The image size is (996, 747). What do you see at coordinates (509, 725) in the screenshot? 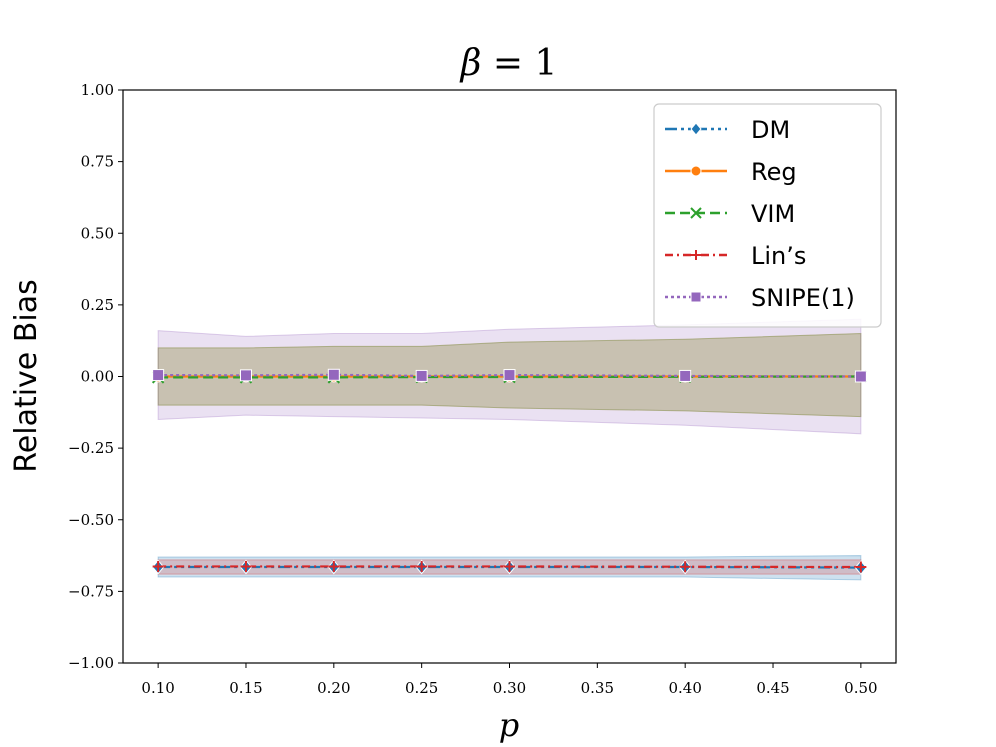
I see `x-axis-label: p` at bounding box center [509, 725].